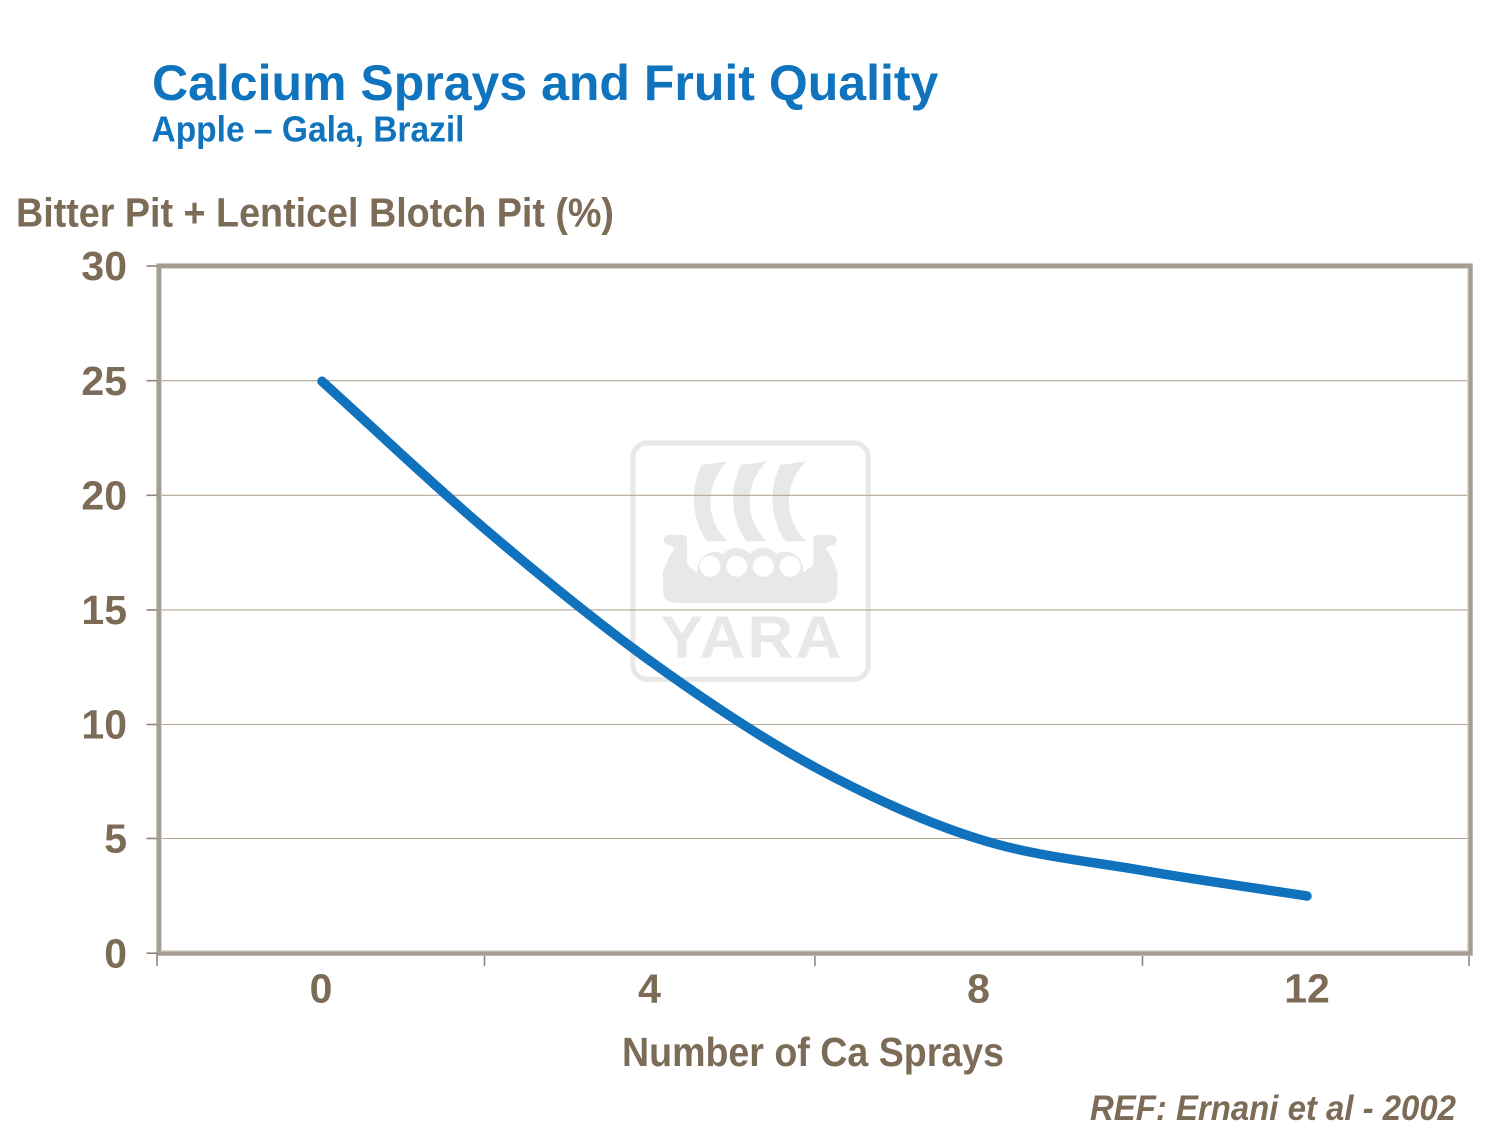 This screenshot has width=1500, height=1125. What do you see at coordinates (115, 839) in the screenshot?
I see `svg-text: 5` at bounding box center [115, 839].